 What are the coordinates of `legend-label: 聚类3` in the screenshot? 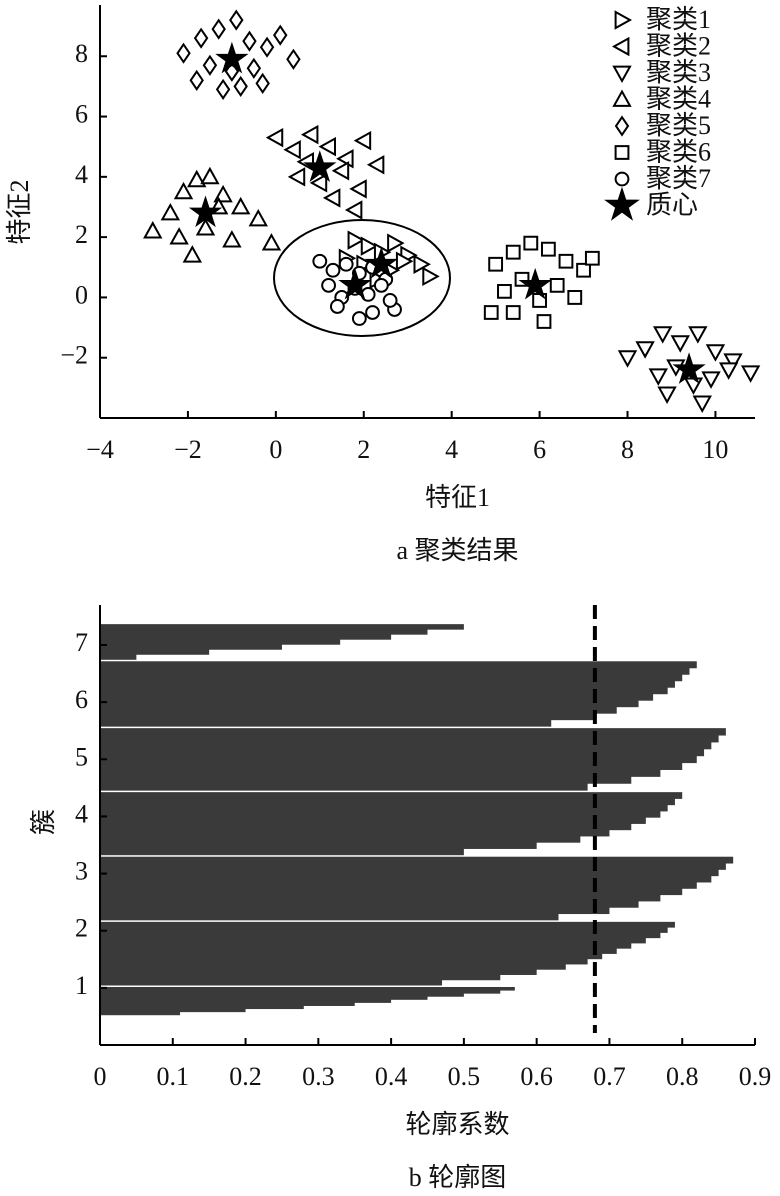 It's located at (678, 72).